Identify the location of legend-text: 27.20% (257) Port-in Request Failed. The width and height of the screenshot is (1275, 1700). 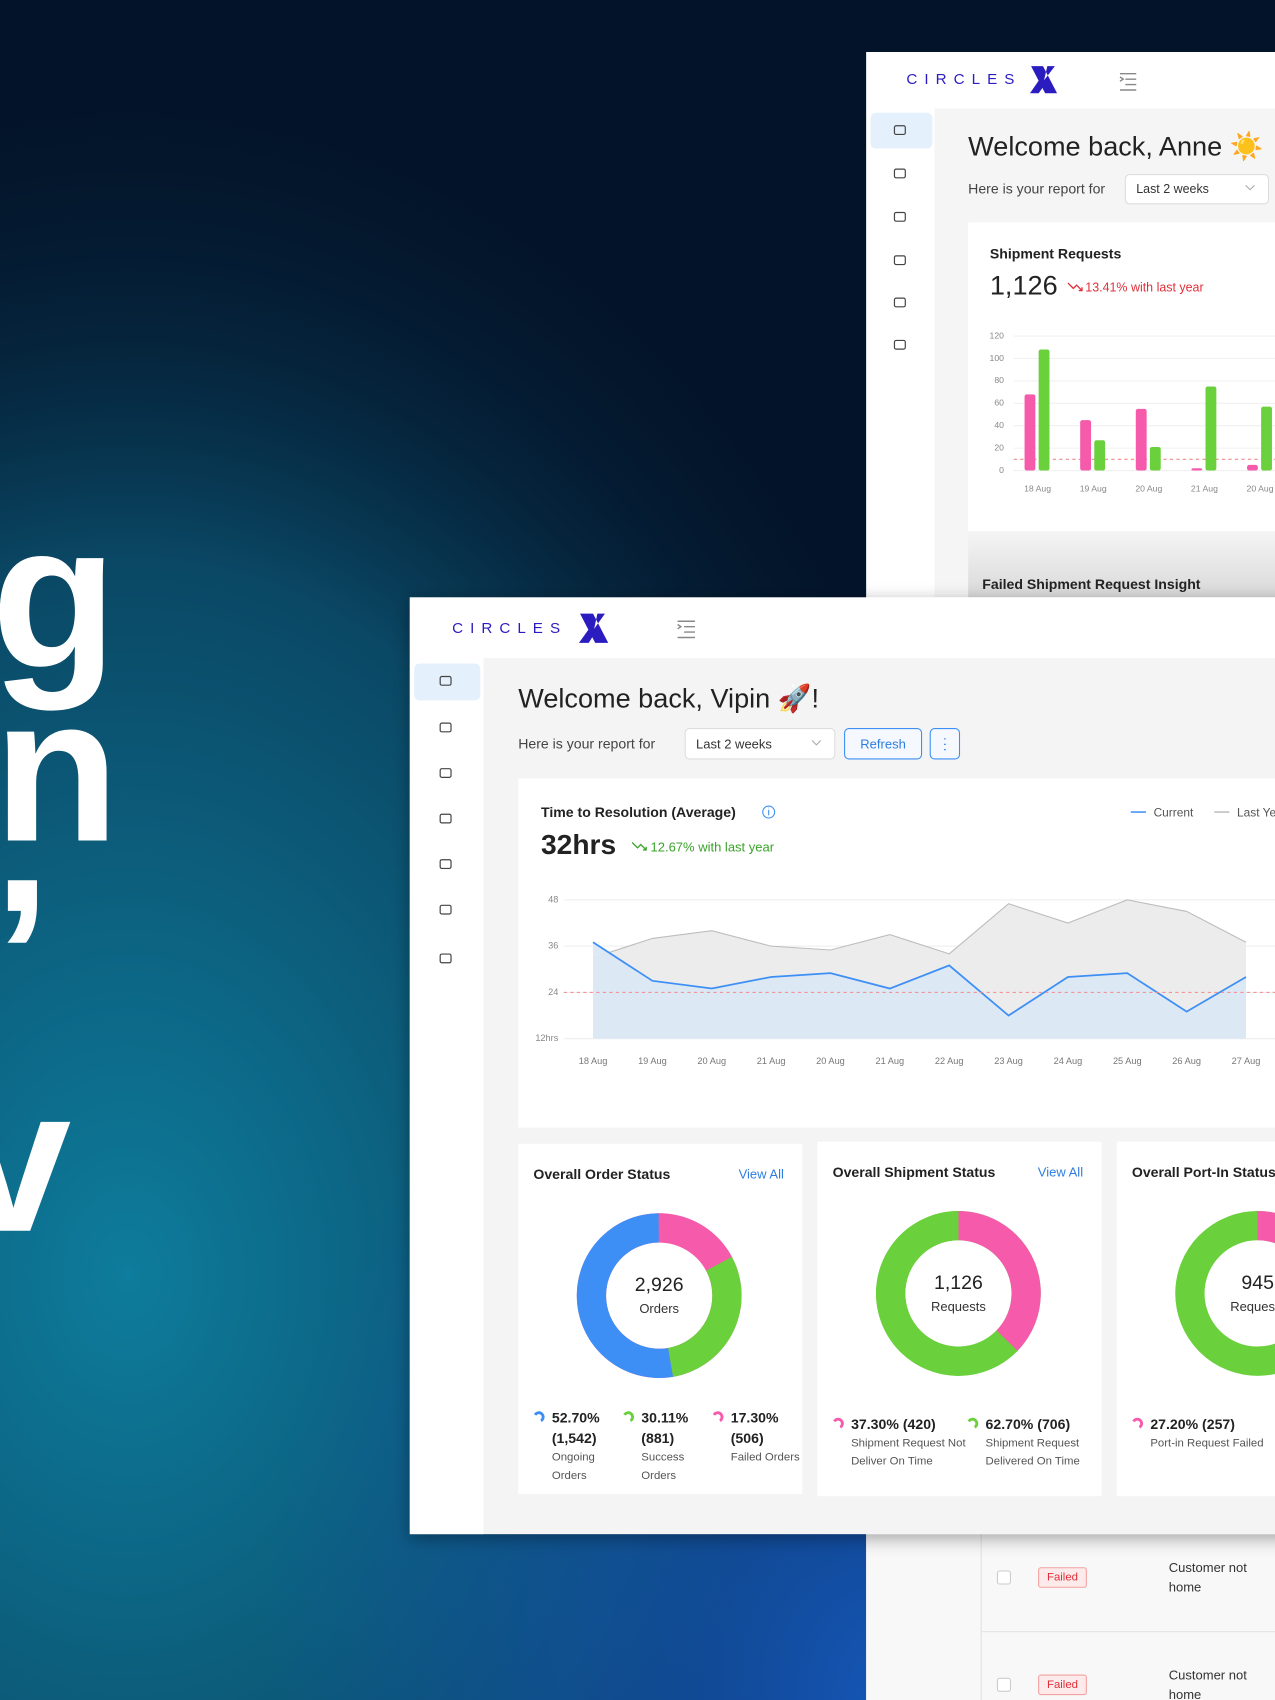
(1207, 1433).